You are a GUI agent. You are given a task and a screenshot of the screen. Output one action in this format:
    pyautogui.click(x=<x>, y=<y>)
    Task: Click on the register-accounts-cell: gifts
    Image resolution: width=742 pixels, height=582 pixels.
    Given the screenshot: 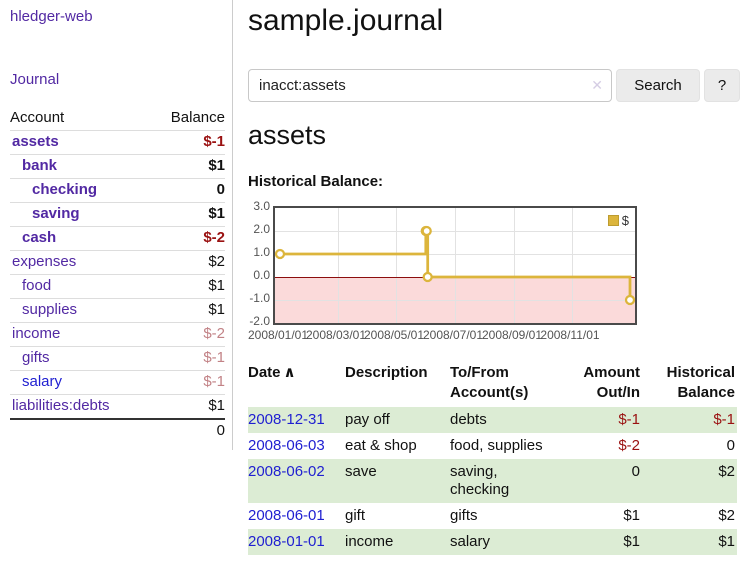 What is the action you would take?
    pyautogui.click(x=464, y=515)
    